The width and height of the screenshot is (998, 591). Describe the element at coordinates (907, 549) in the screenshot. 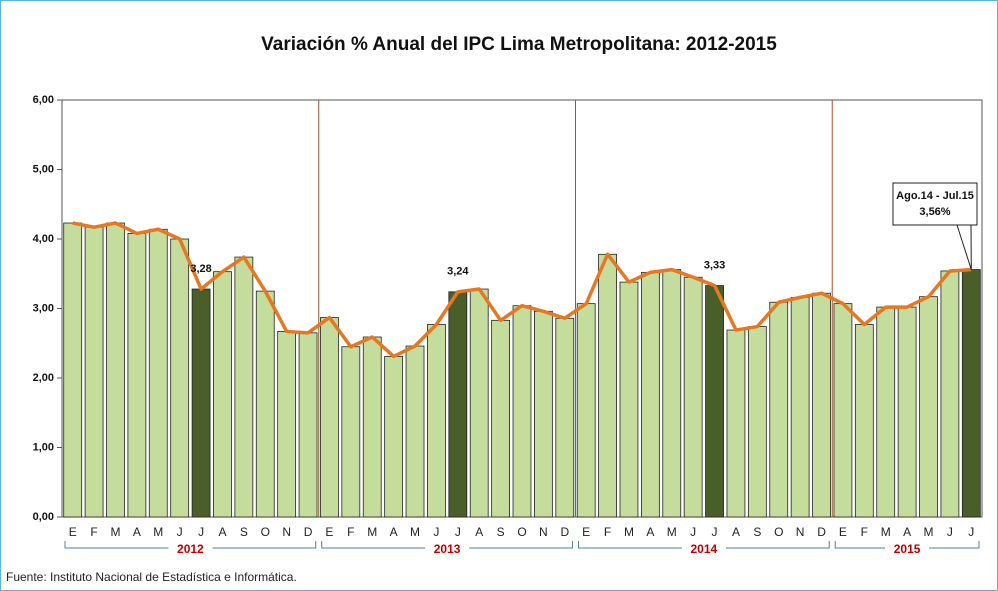

I see `year-label: 2015` at that location.